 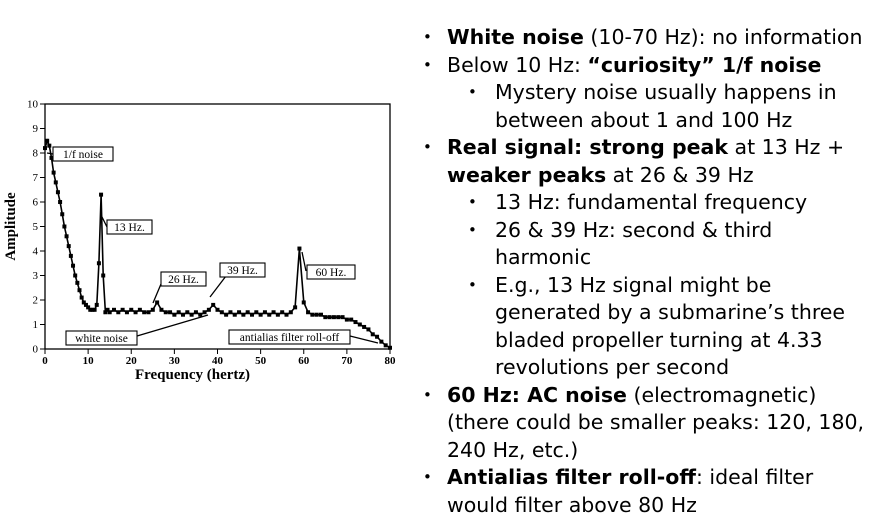 I want to click on bullet-text: 60 Hz: AC noise, so click(x=537, y=394).